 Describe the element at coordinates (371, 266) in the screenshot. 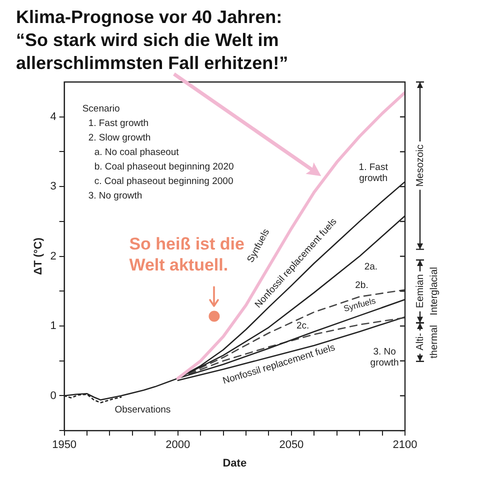

I see `annotation: 2a.` at that location.